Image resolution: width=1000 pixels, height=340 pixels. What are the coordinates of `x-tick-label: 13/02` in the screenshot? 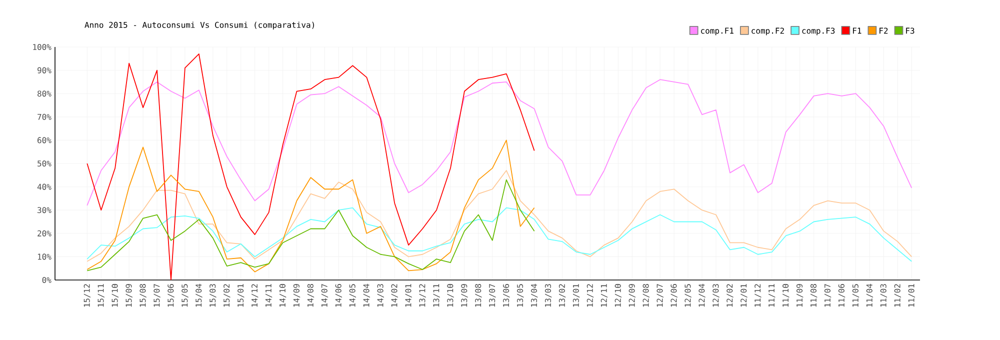 It's located at (562, 295).